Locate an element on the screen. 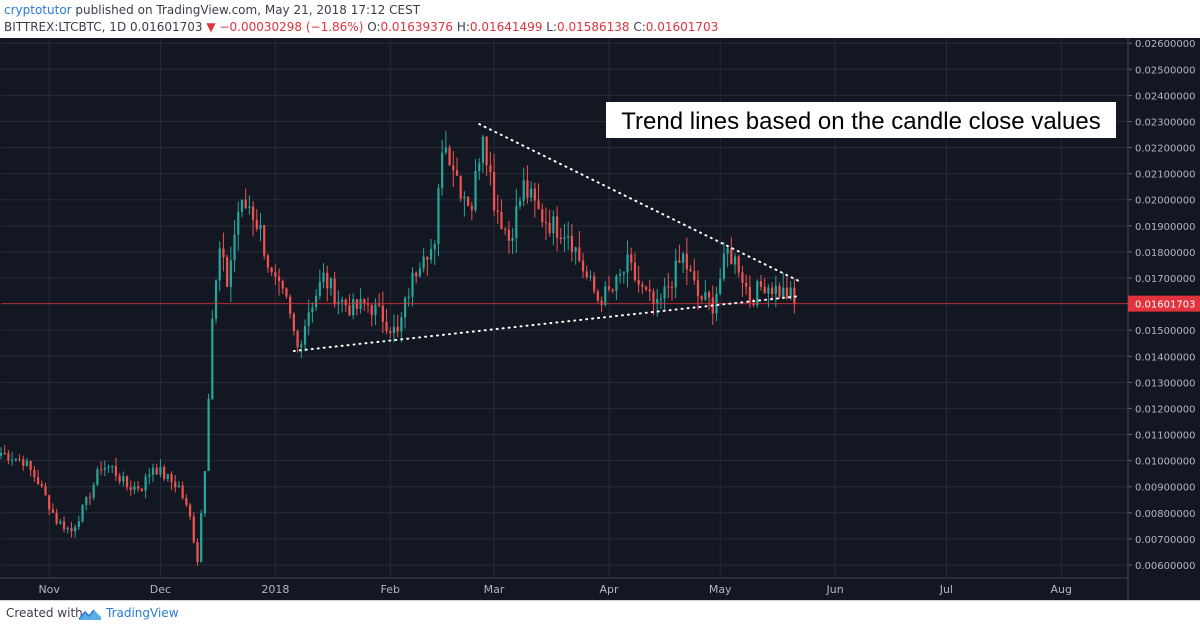  y-tick-label: 0.01400000 is located at coordinates (1165, 357).